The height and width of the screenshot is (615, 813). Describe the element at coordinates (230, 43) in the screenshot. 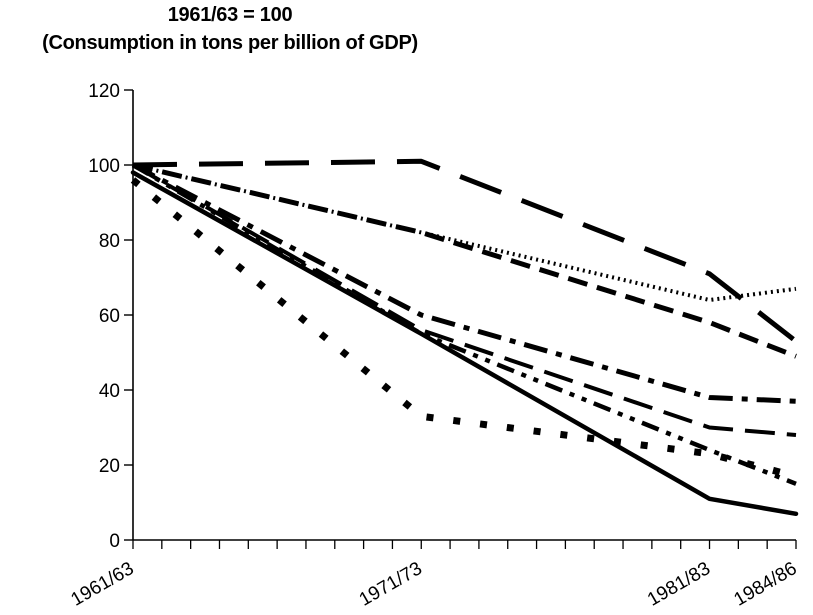

I see `chart-subtitle: (Consumption in tons per billion of GDP)` at that location.